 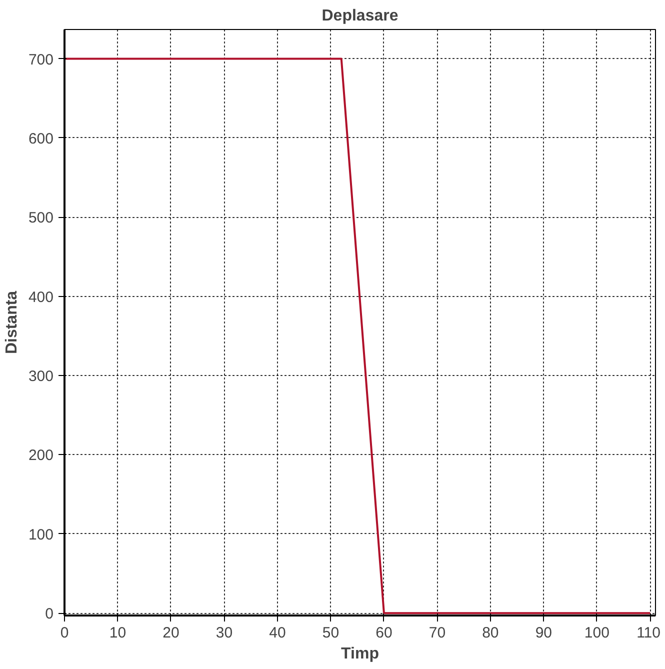 I want to click on x-tick-label: 110, so click(x=648, y=633).